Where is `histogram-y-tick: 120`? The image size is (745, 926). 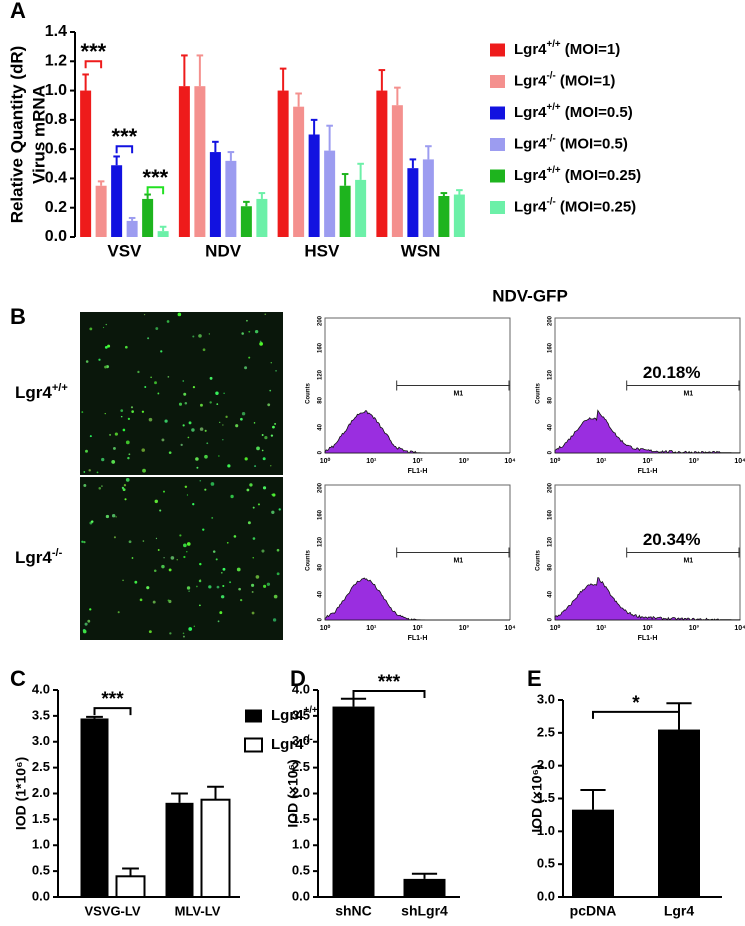 histogram-y-tick: 120 is located at coordinates (551, 374).